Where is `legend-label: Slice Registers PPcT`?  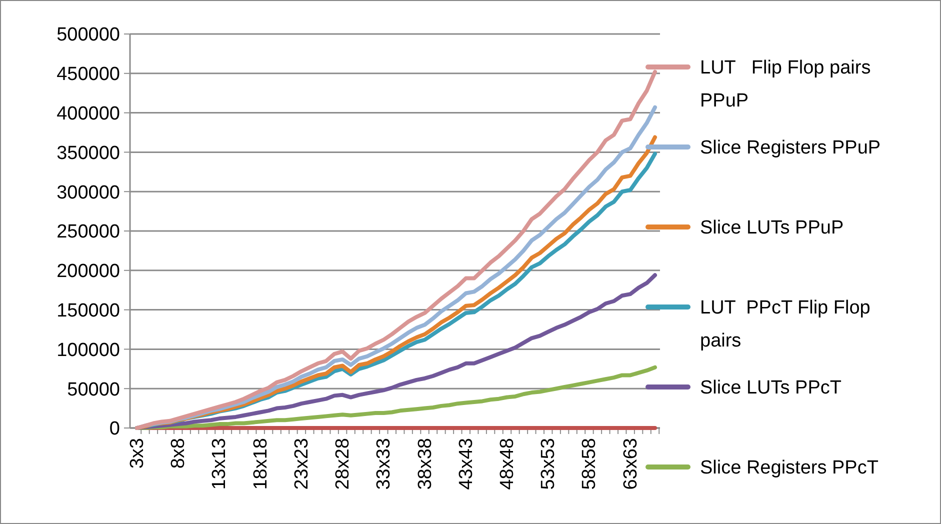
legend-label: Slice Registers PPcT is located at coordinates (789, 468).